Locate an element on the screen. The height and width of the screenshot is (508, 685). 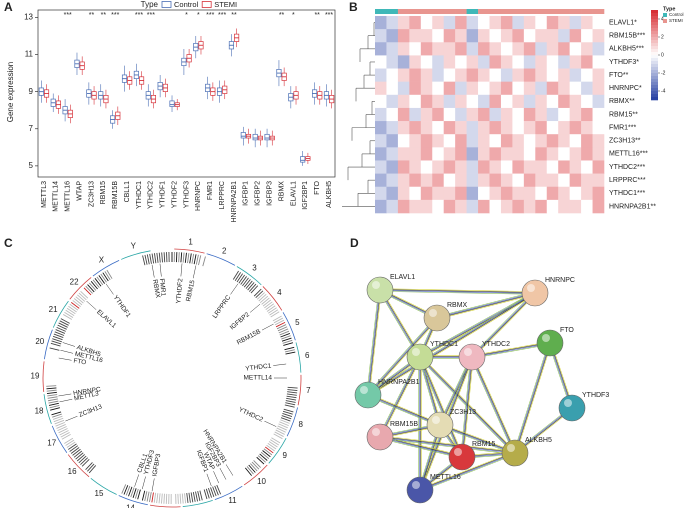
x-tick-label: ZC3H13 is located at coordinates (91, 194).